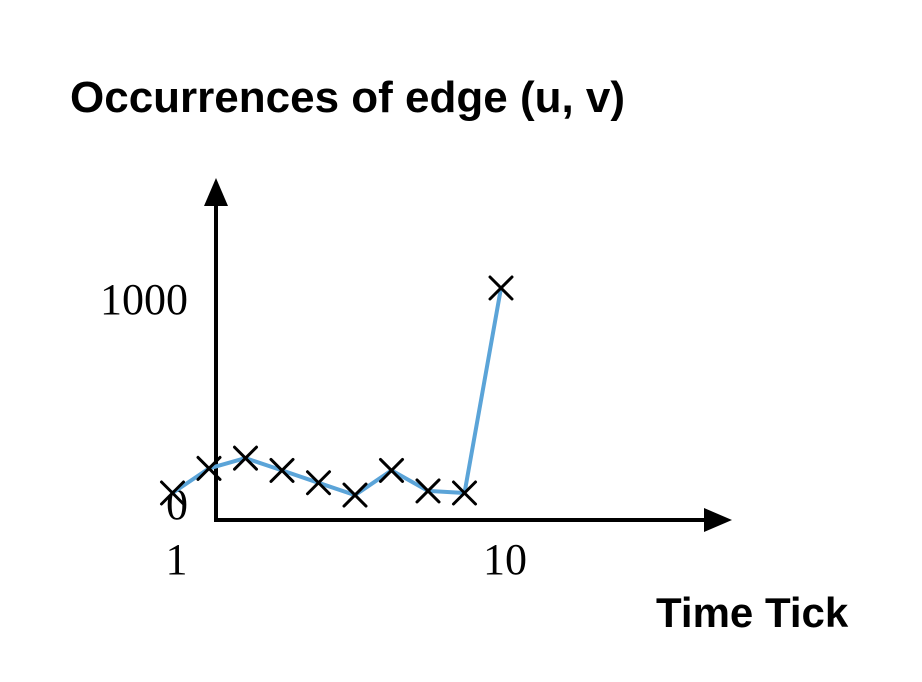 This screenshot has width=922, height=682. I want to click on x-tick-label: 1, so click(177, 559).